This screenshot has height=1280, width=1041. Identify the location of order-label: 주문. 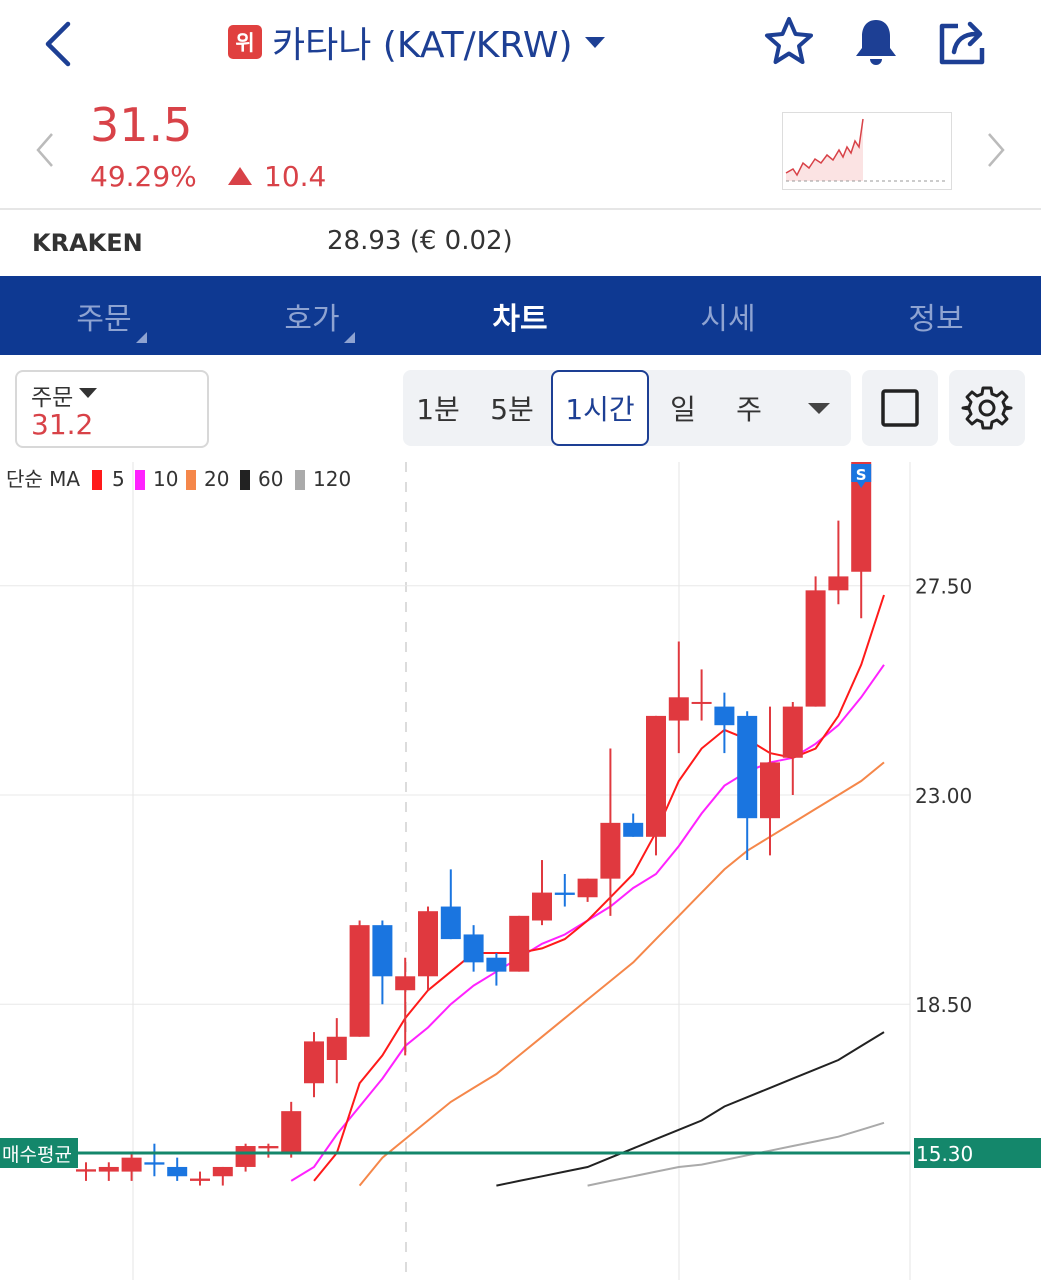
(52, 398).